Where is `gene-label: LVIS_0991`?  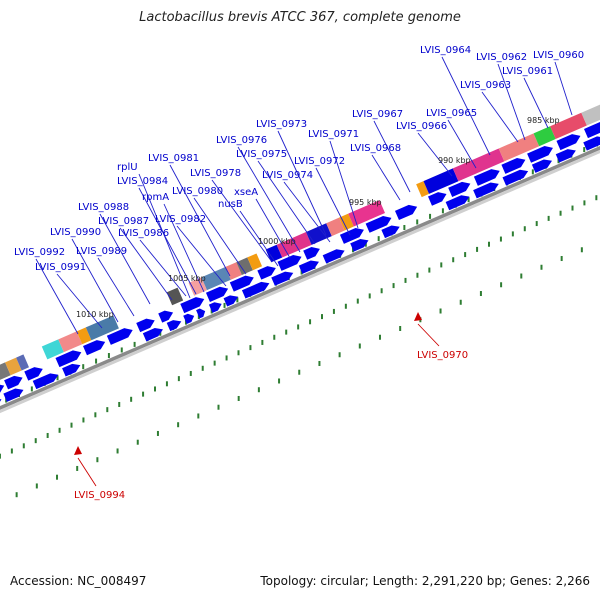 gene-label: LVIS_0991 is located at coordinates (60, 267).